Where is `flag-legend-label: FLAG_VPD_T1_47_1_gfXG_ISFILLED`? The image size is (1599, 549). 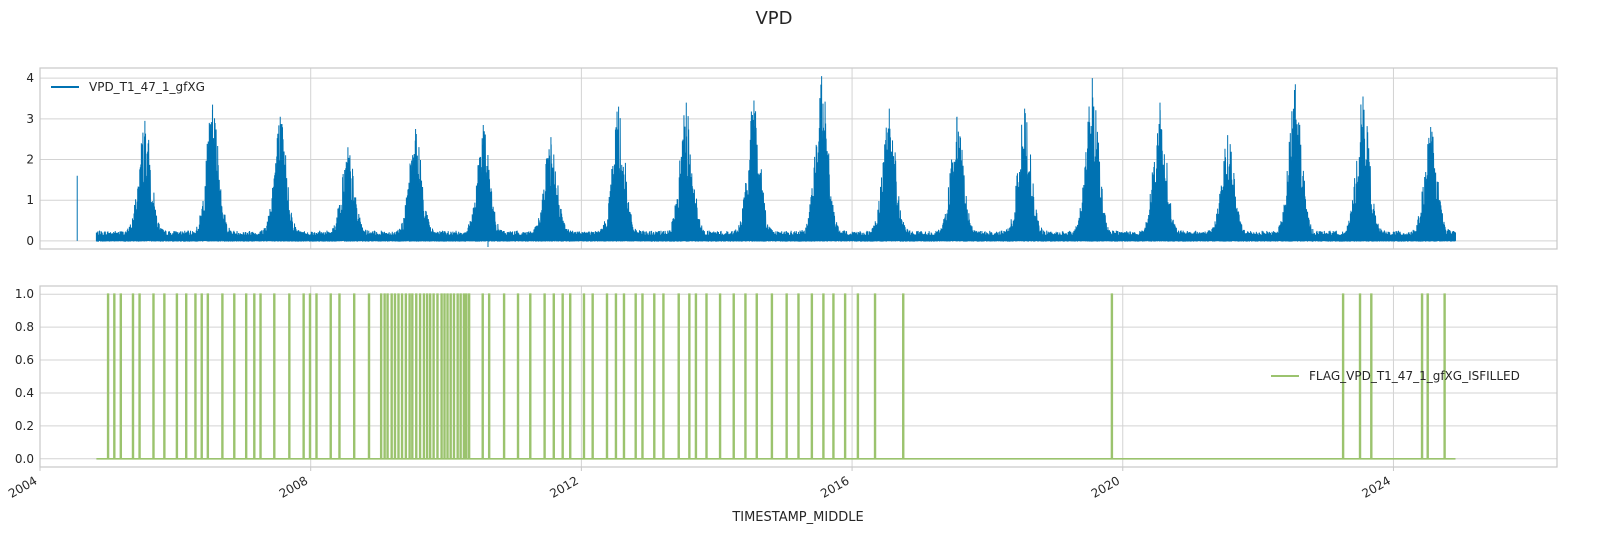
flag-legend-label: FLAG_VPD_T1_47_1_gfXG_ISFILLED is located at coordinates (1414, 376).